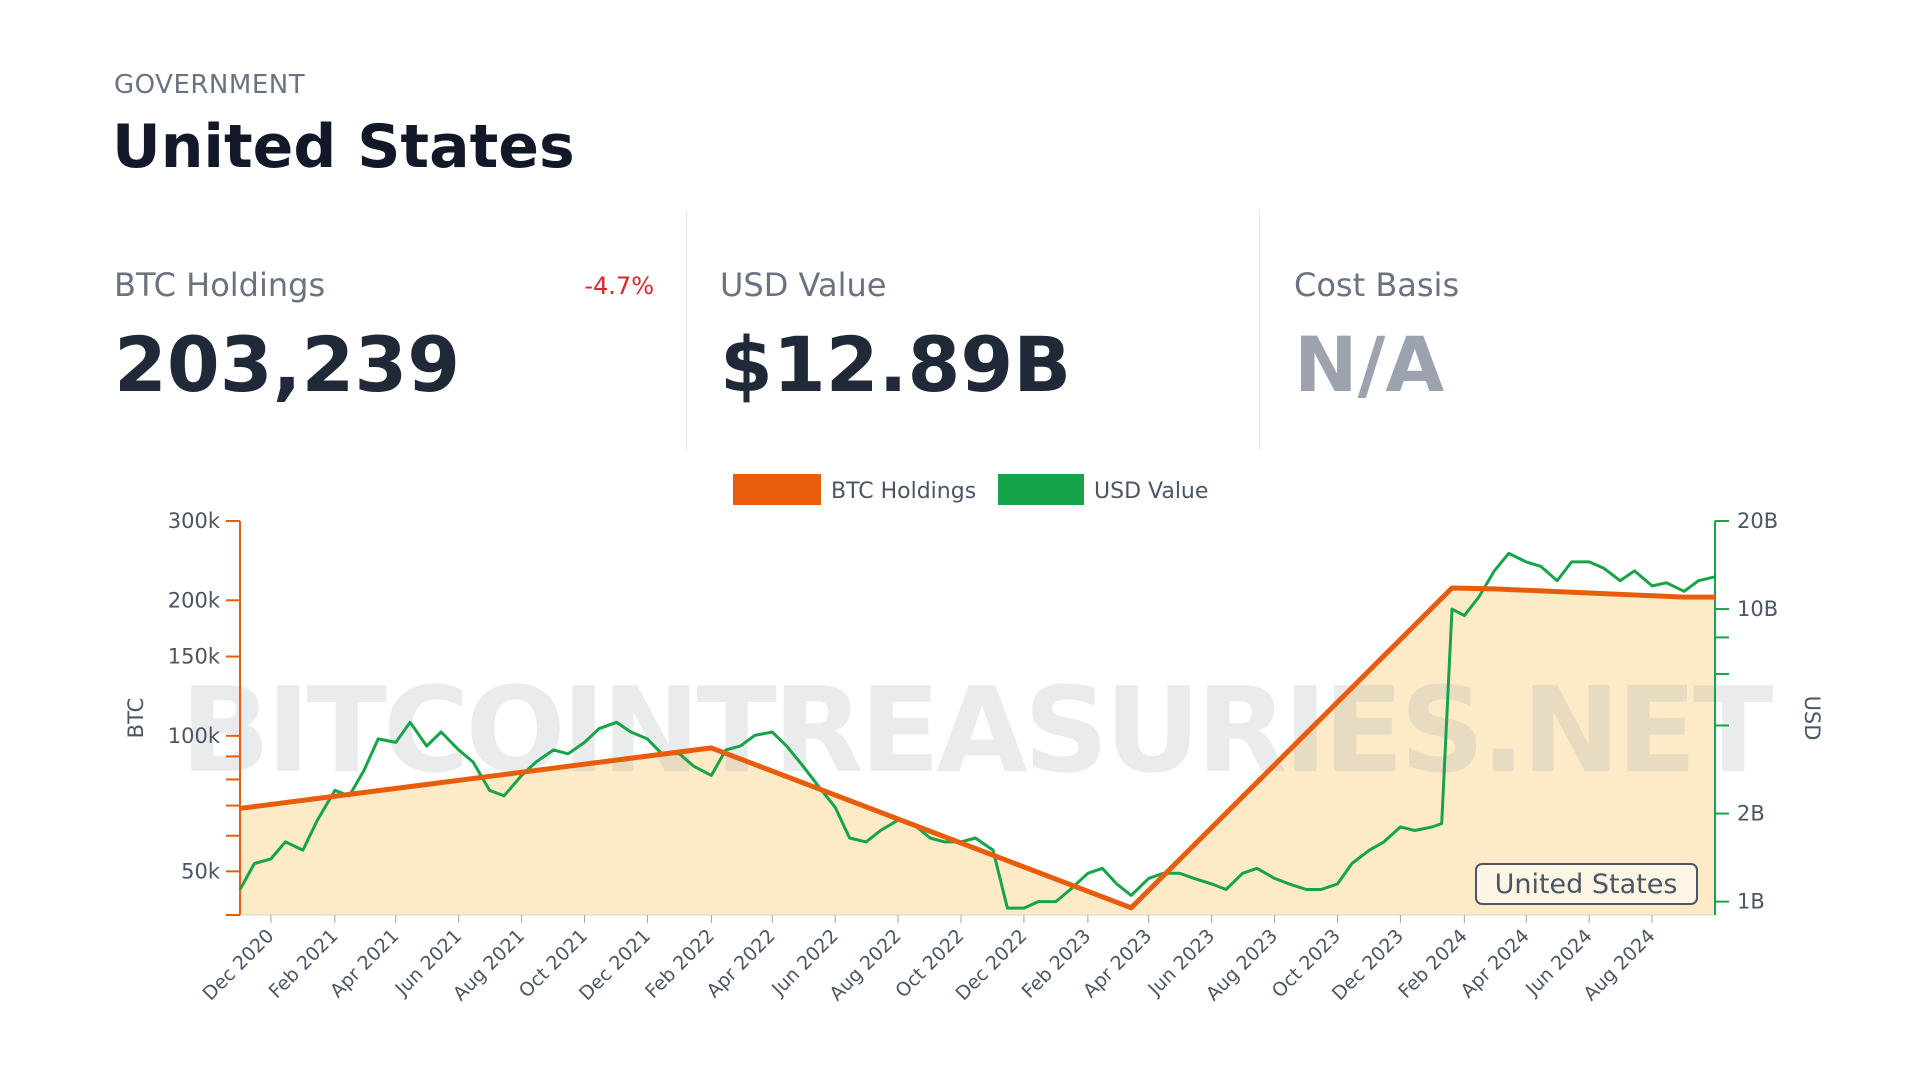  Describe the element at coordinates (1751, 902) in the screenshot. I see `y-right-tick-label: 1B` at that location.